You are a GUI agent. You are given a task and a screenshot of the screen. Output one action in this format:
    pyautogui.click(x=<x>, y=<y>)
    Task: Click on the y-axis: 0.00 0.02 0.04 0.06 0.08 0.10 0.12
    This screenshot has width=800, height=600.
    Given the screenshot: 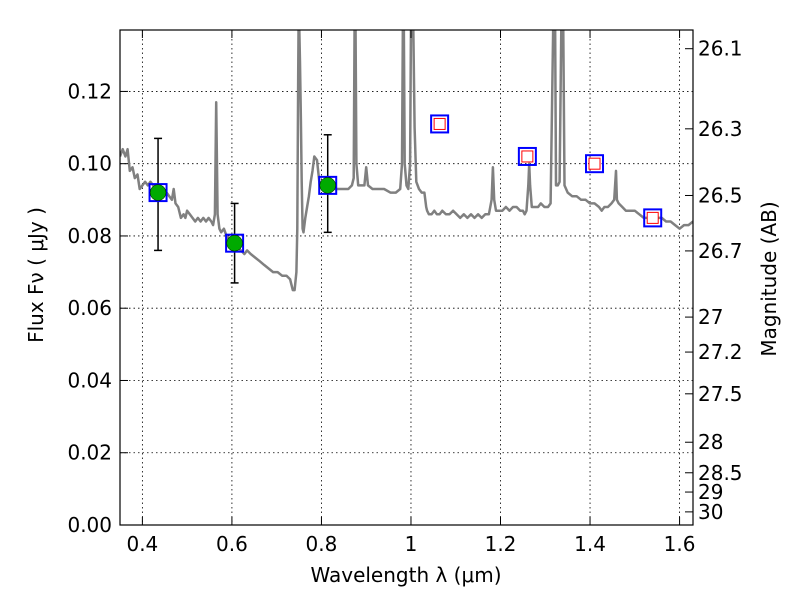 What is the action you would take?
    pyautogui.click(x=97, y=308)
    